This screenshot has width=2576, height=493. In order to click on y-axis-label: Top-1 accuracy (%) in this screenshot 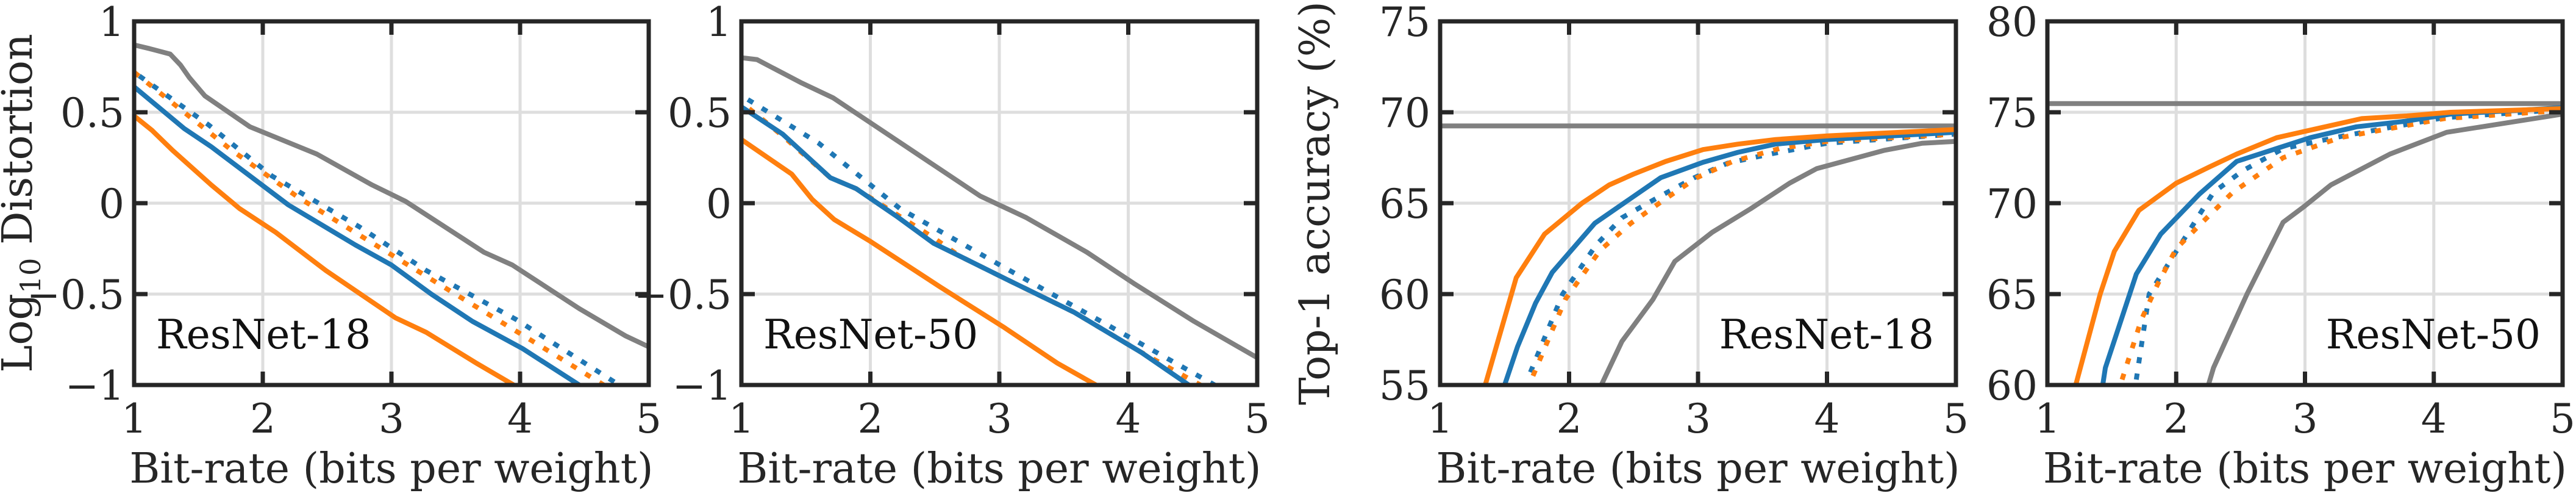, I will do `click(1315, 203)`.